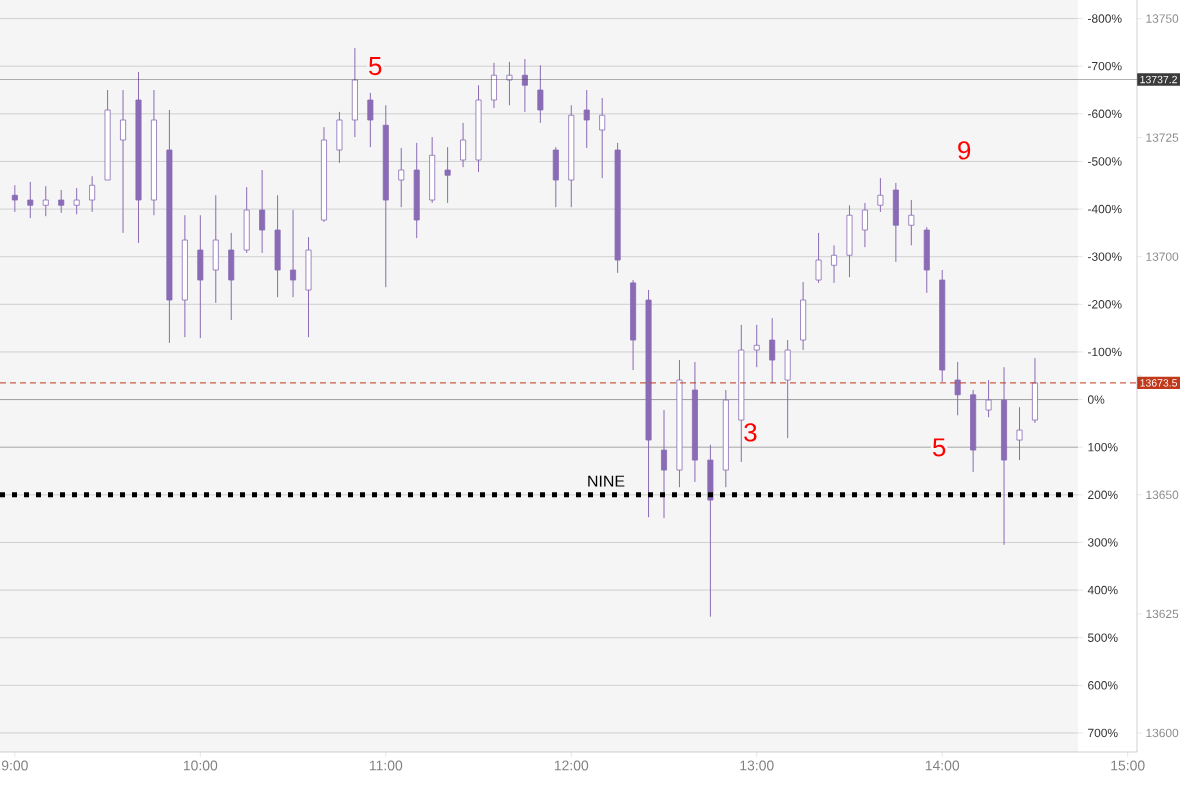 This screenshot has width=1185, height=785. Describe the element at coordinates (1105, 18) in the screenshot. I see `y2-tick-label: -800%` at that location.